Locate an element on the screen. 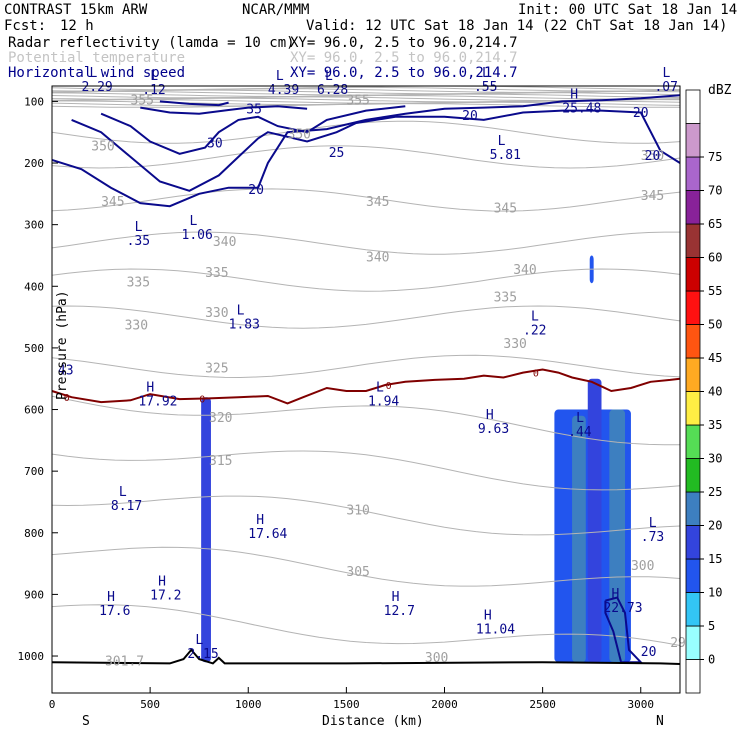  extremum-value: .44 is located at coordinates (580, 432).